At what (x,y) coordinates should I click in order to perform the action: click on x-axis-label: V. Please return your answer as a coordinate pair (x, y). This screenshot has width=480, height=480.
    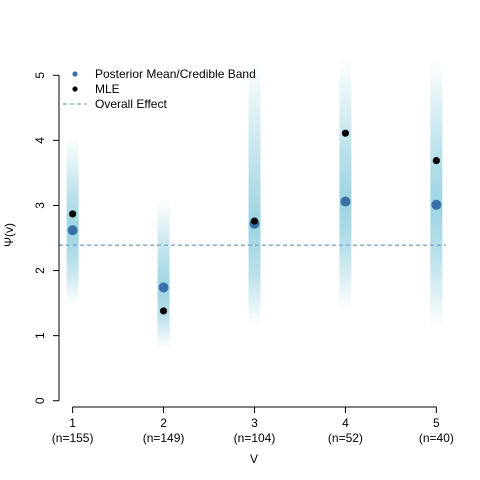
    Looking at the image, I should click on (254, 459).